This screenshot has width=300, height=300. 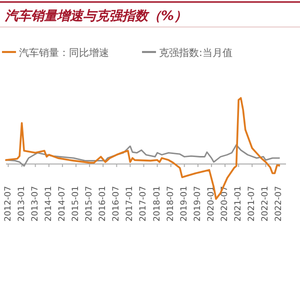 I want to click on x-tick-label: 2013-07, so click(x=35, y=204).